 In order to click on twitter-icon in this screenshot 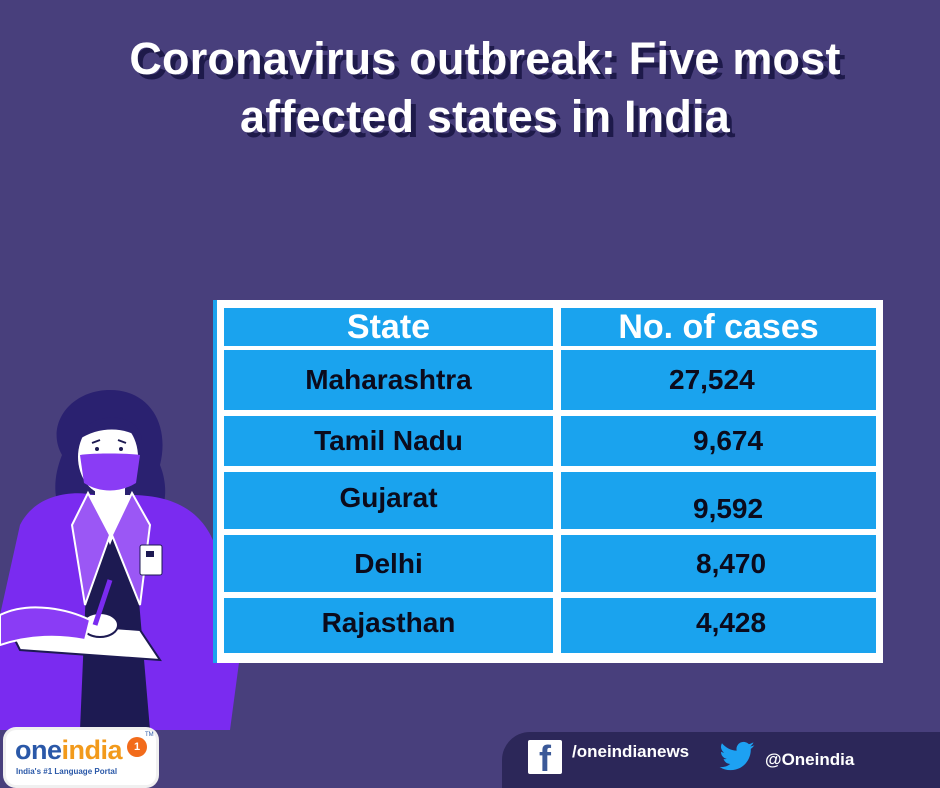, I will do `click(737, 756)`.